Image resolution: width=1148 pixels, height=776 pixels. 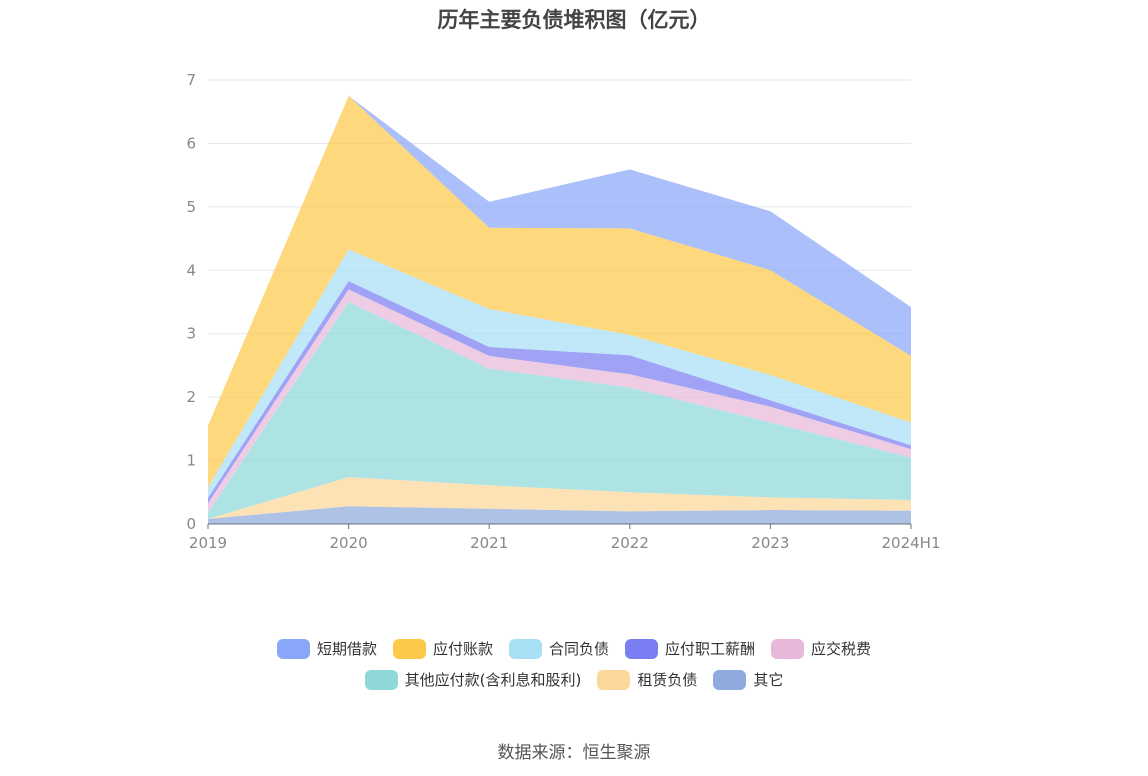 I want to click on legend-item: 短期借款, so click(x=326, y=648).